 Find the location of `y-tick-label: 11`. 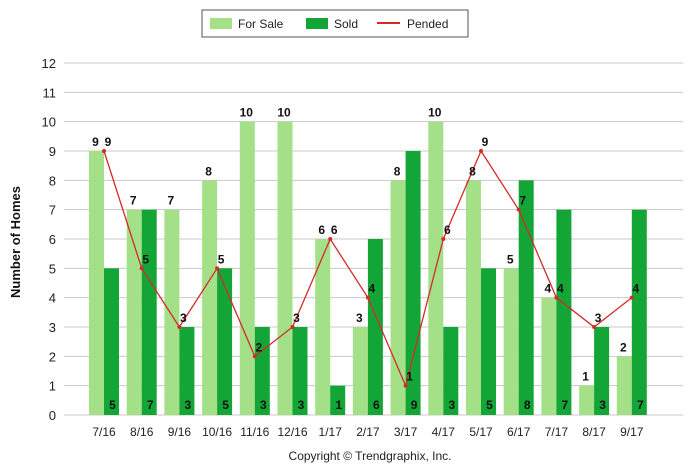

y-tick-label: 11 is located at coordinates (50, 92).